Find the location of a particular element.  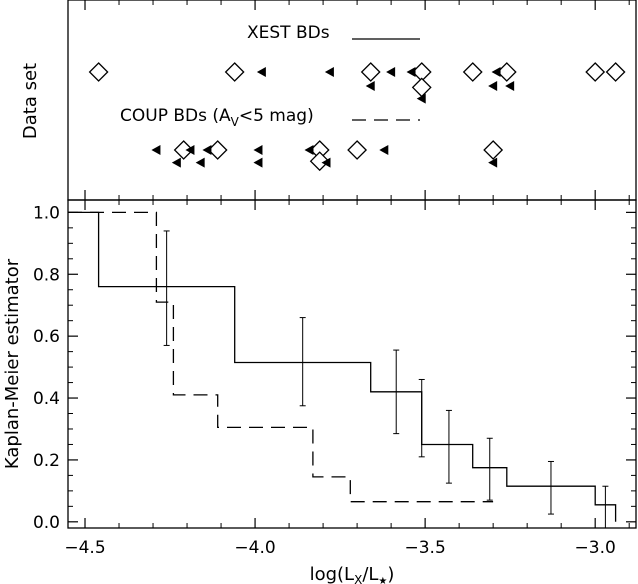

y-tick-label: 0.4 is located at coordinates (46, 399).